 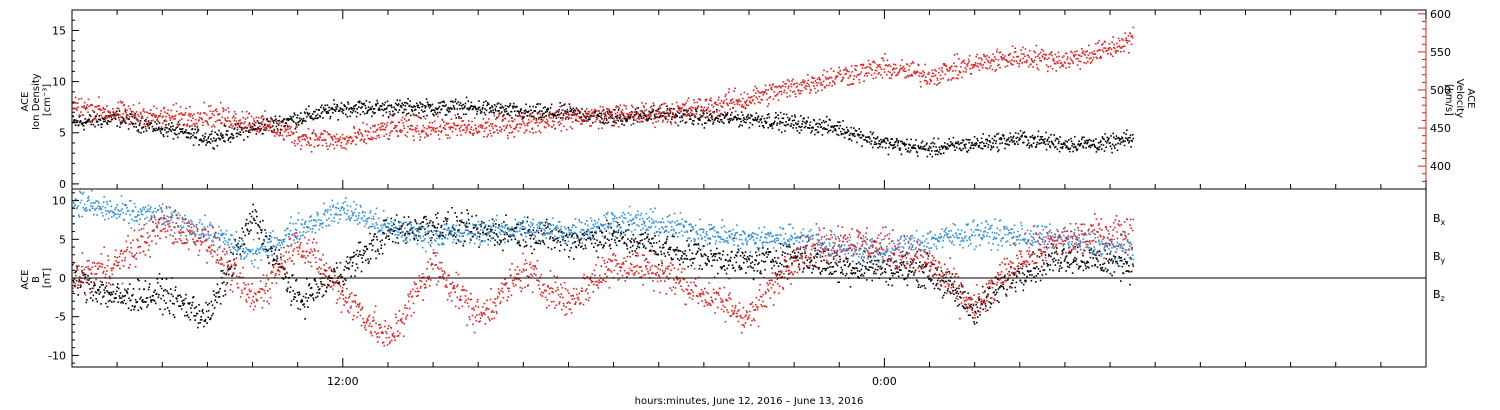 I want to click on velocity-point-1922, so click(x=1114, y=47).